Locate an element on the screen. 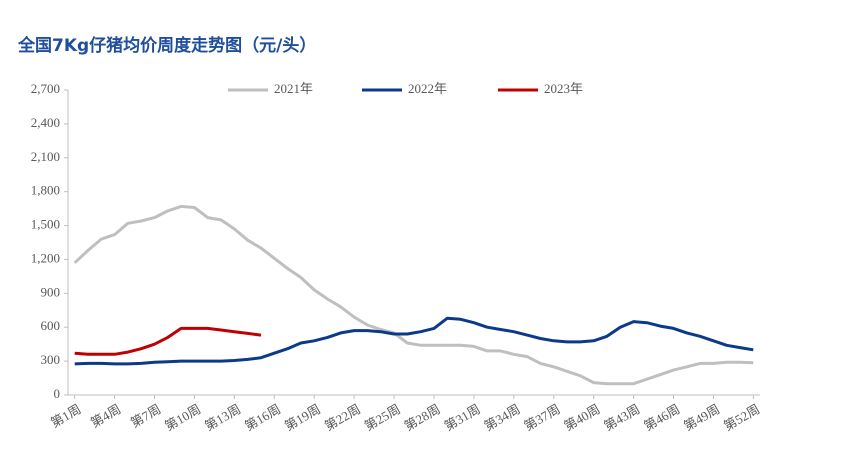 This screenshot has width=843, height=466. x-tick-label: 第13周 is located at coordinates (222, 417).